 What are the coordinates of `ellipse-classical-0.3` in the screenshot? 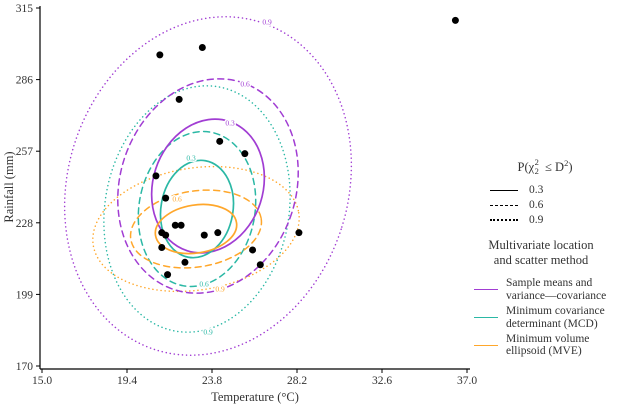 It's located at (208, 186).